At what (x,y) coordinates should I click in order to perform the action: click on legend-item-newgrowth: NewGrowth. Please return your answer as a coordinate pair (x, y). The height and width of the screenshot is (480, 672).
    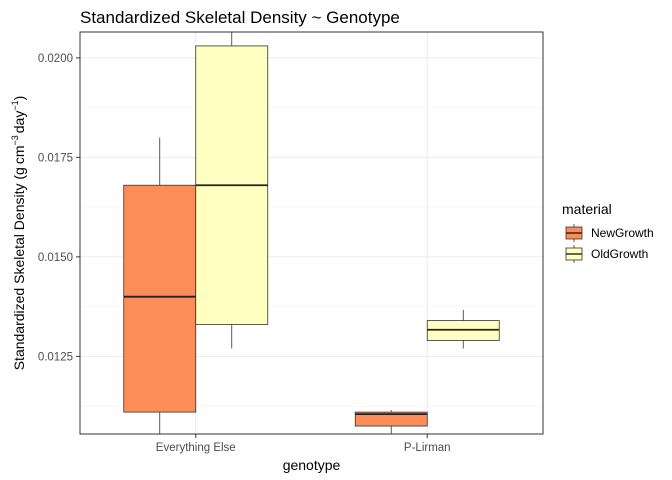
    Looking at the image, I should click on (609, 233).